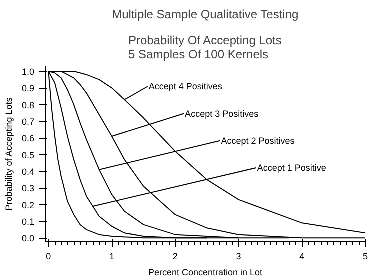  Describe the element at coordinates (28, 172) in the screenshot. I see `y-tick-label: 0.4` at that location.